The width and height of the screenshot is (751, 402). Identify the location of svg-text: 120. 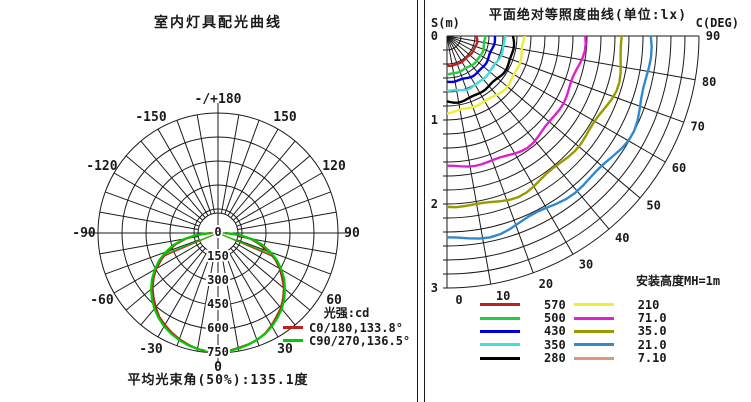
(334, 166).